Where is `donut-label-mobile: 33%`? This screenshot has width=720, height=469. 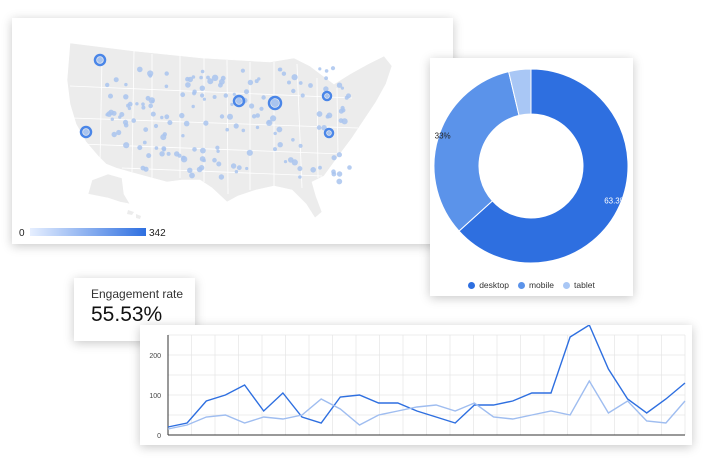 donut-label-mobile: 33% is located at coordinates (443, 136).